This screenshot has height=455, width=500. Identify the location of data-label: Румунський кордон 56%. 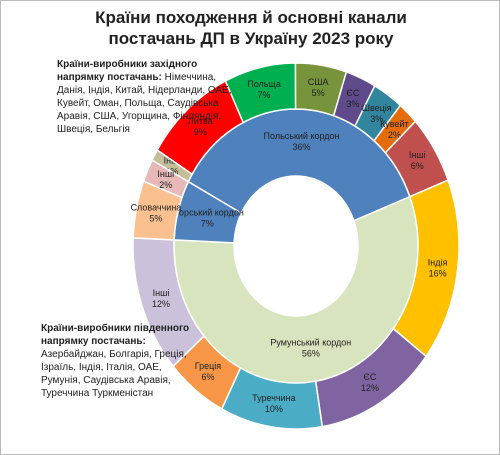
(310, 348).